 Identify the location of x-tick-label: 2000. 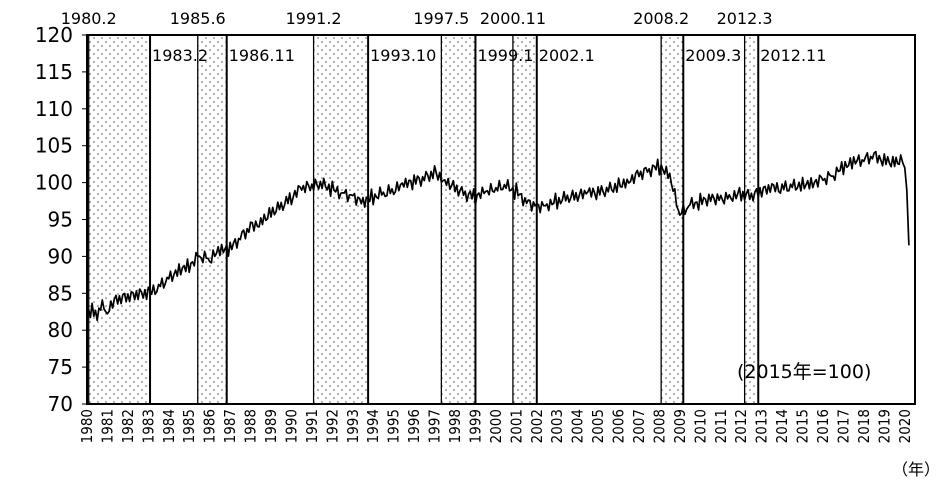
(496, 426).